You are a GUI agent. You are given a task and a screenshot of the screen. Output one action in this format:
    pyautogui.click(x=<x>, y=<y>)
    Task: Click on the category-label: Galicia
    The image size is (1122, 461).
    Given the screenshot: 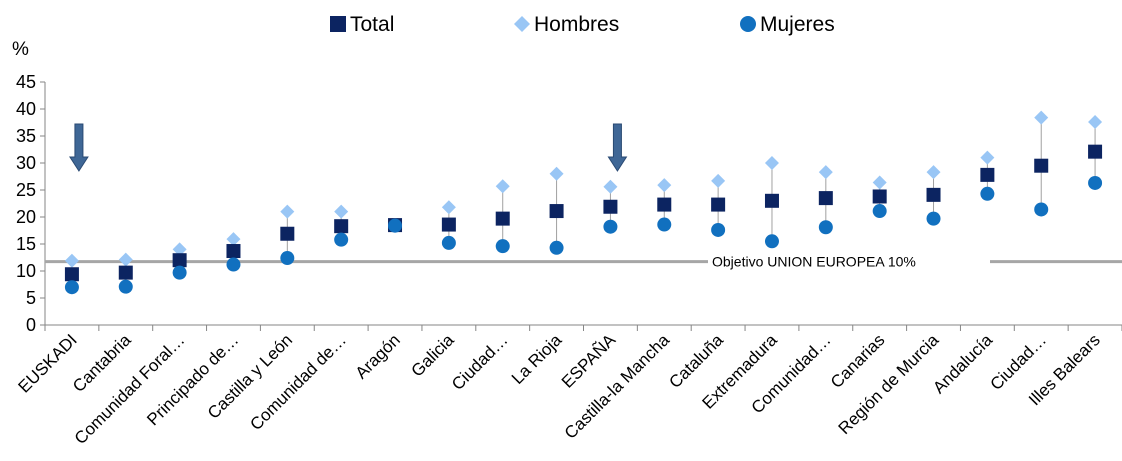 What is the action you would take?
    pyautogui.click(x=433, y=355)
    